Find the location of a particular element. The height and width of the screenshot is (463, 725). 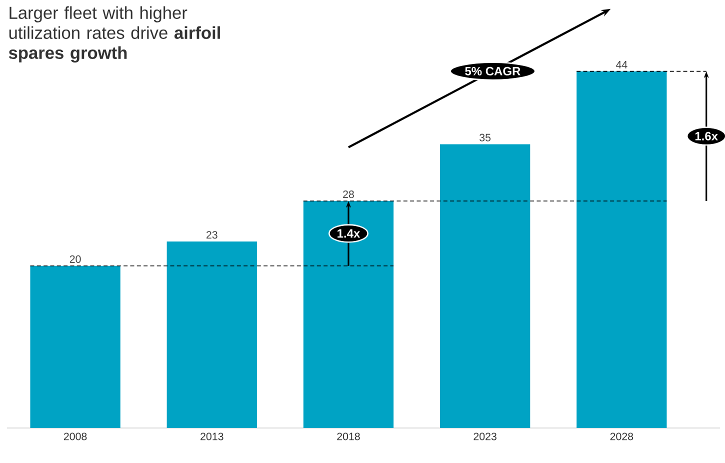

annotation: 1.4x is located at coordinates (349, 233).